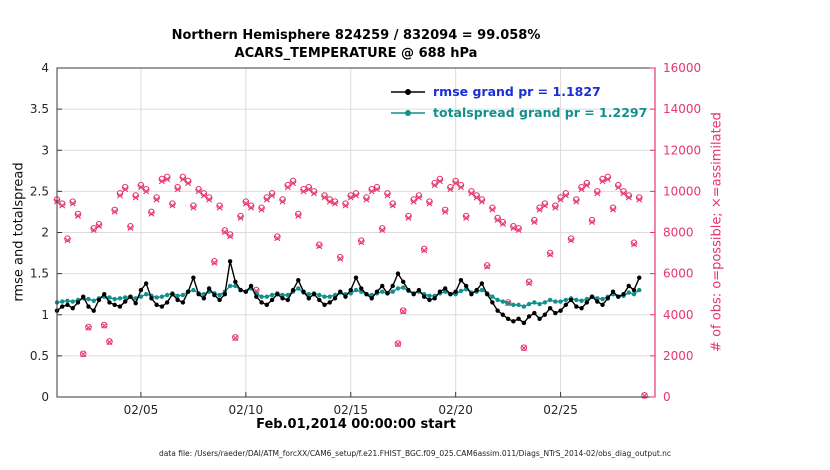 Image resolution: width=830 pixels, height=470 pixels. What do you see at coordinates (678, 315) in the screenshot?
I see `svg-text: 4000` at bounding box center [678, 315].